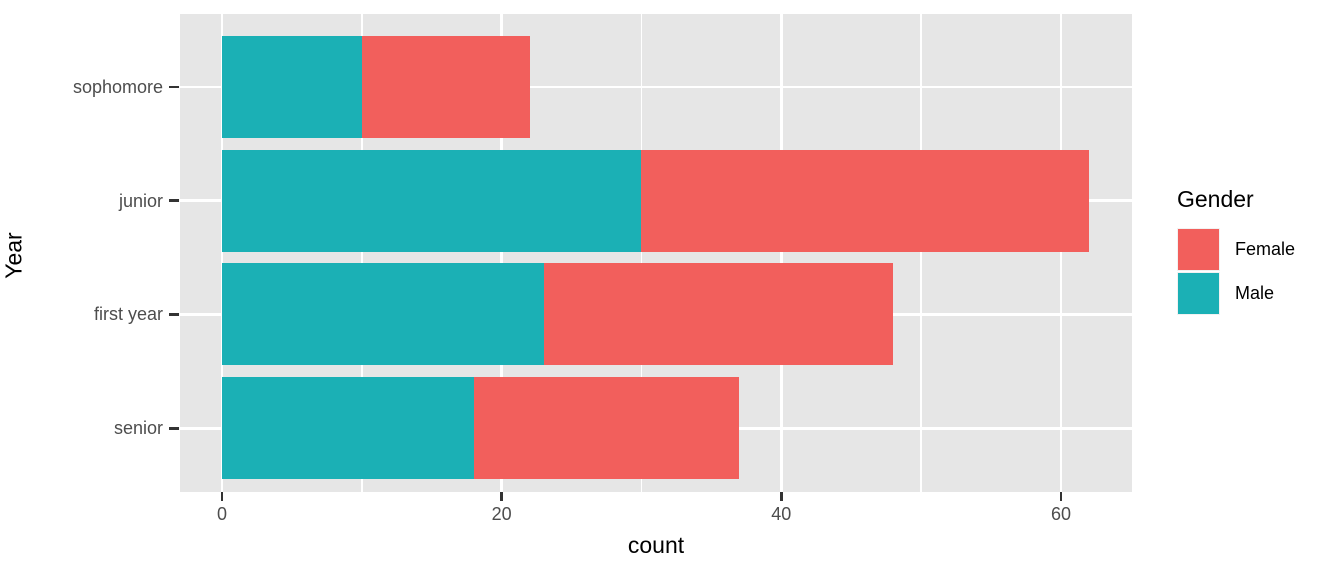 The width and height of the screenshot is (1344, 576). I want to click on legend-title: Gender, so click(1215, 199).